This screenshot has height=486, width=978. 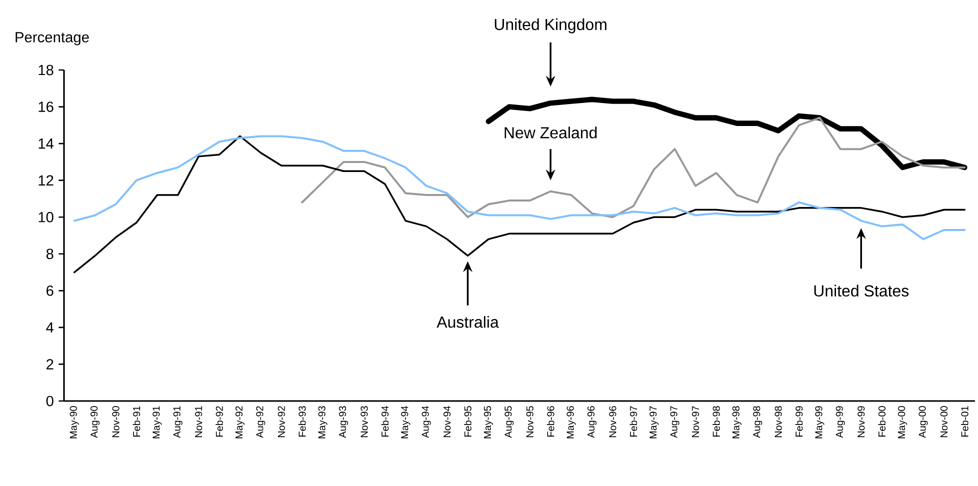 What do you see at coordinates (95, 422) in the screenshot?
I see `x-tick-label: Aug-90` at bounding box center [95, 422].